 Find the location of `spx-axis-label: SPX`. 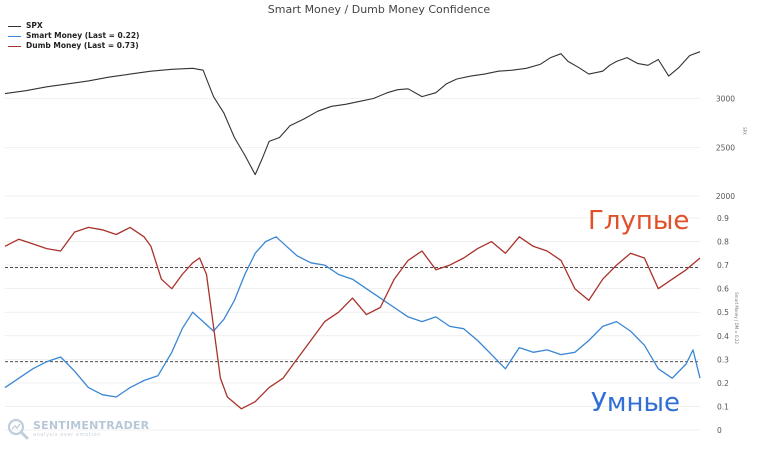

spx-axis-label: SPX is located at coordinates (744, 131).